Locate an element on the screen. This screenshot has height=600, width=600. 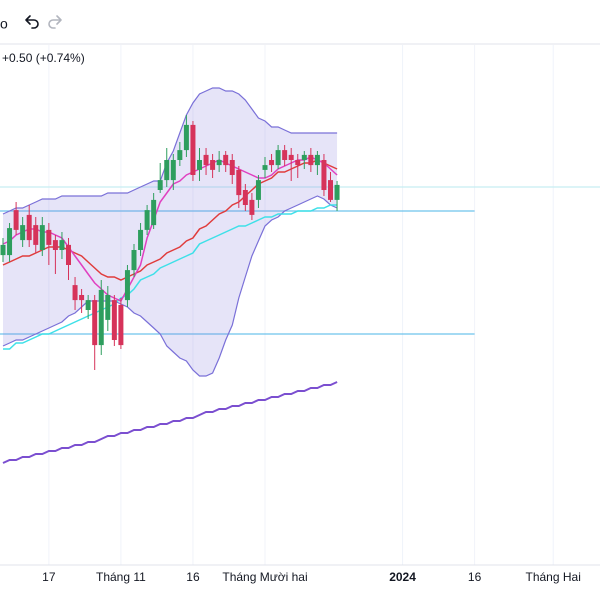
toolbar-label: o is located at coordinates (4, 24).